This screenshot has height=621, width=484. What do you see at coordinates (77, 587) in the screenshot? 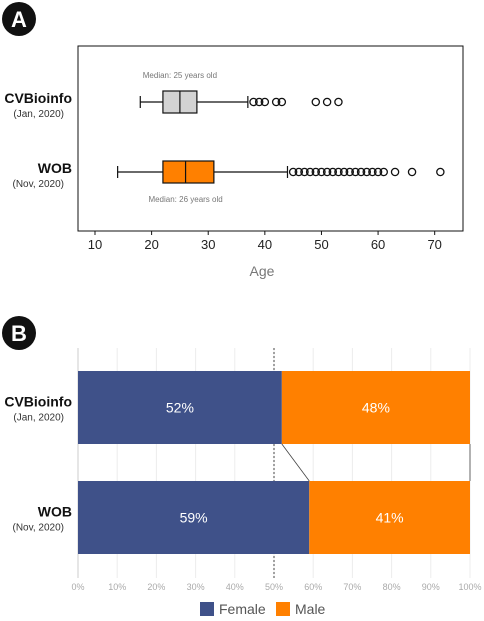
I see `bar-chart-x-tick-label: 0%` at bounding box center [77, 587].